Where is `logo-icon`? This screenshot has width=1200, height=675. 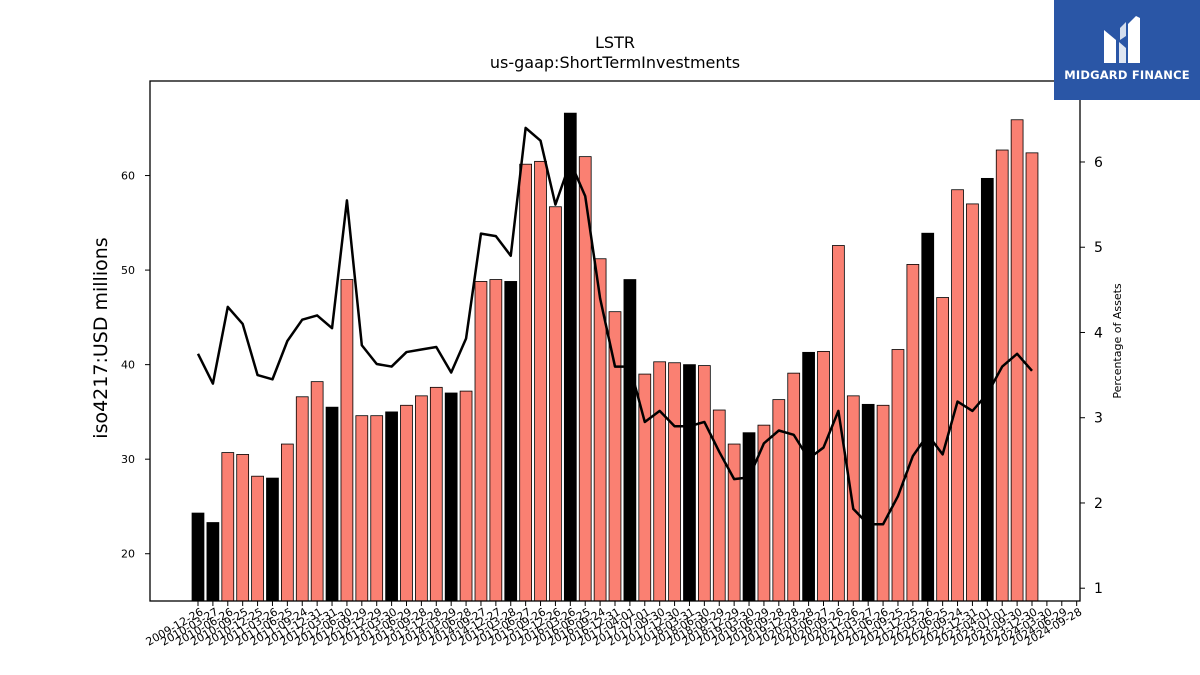
logo-icon is located at coordinates (1122, 39).